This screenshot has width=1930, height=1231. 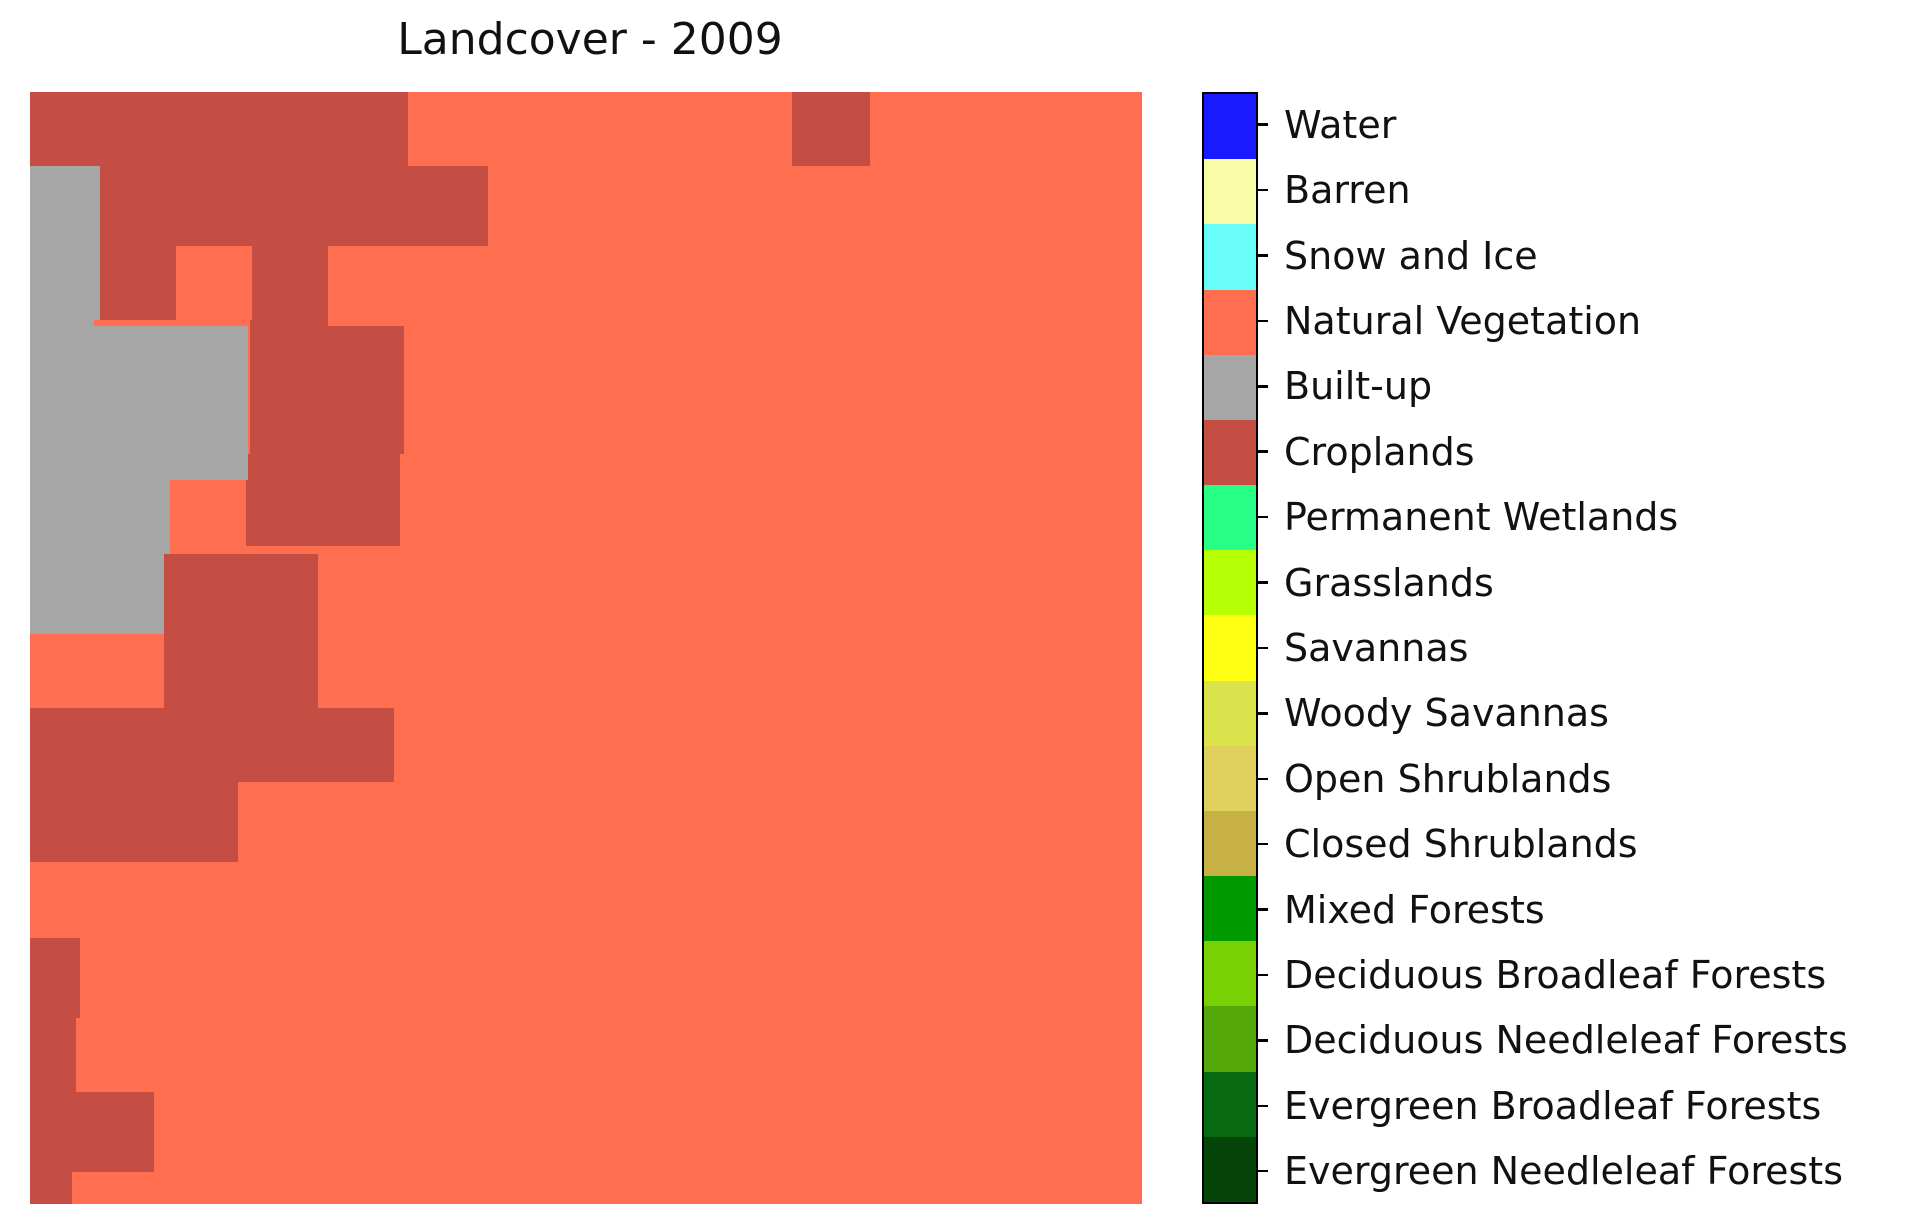 What do you see at coordinates (1446, 713) in the screenshot?
I see `legend-label: Woody Savannas` at bounding box center [1446, 713].